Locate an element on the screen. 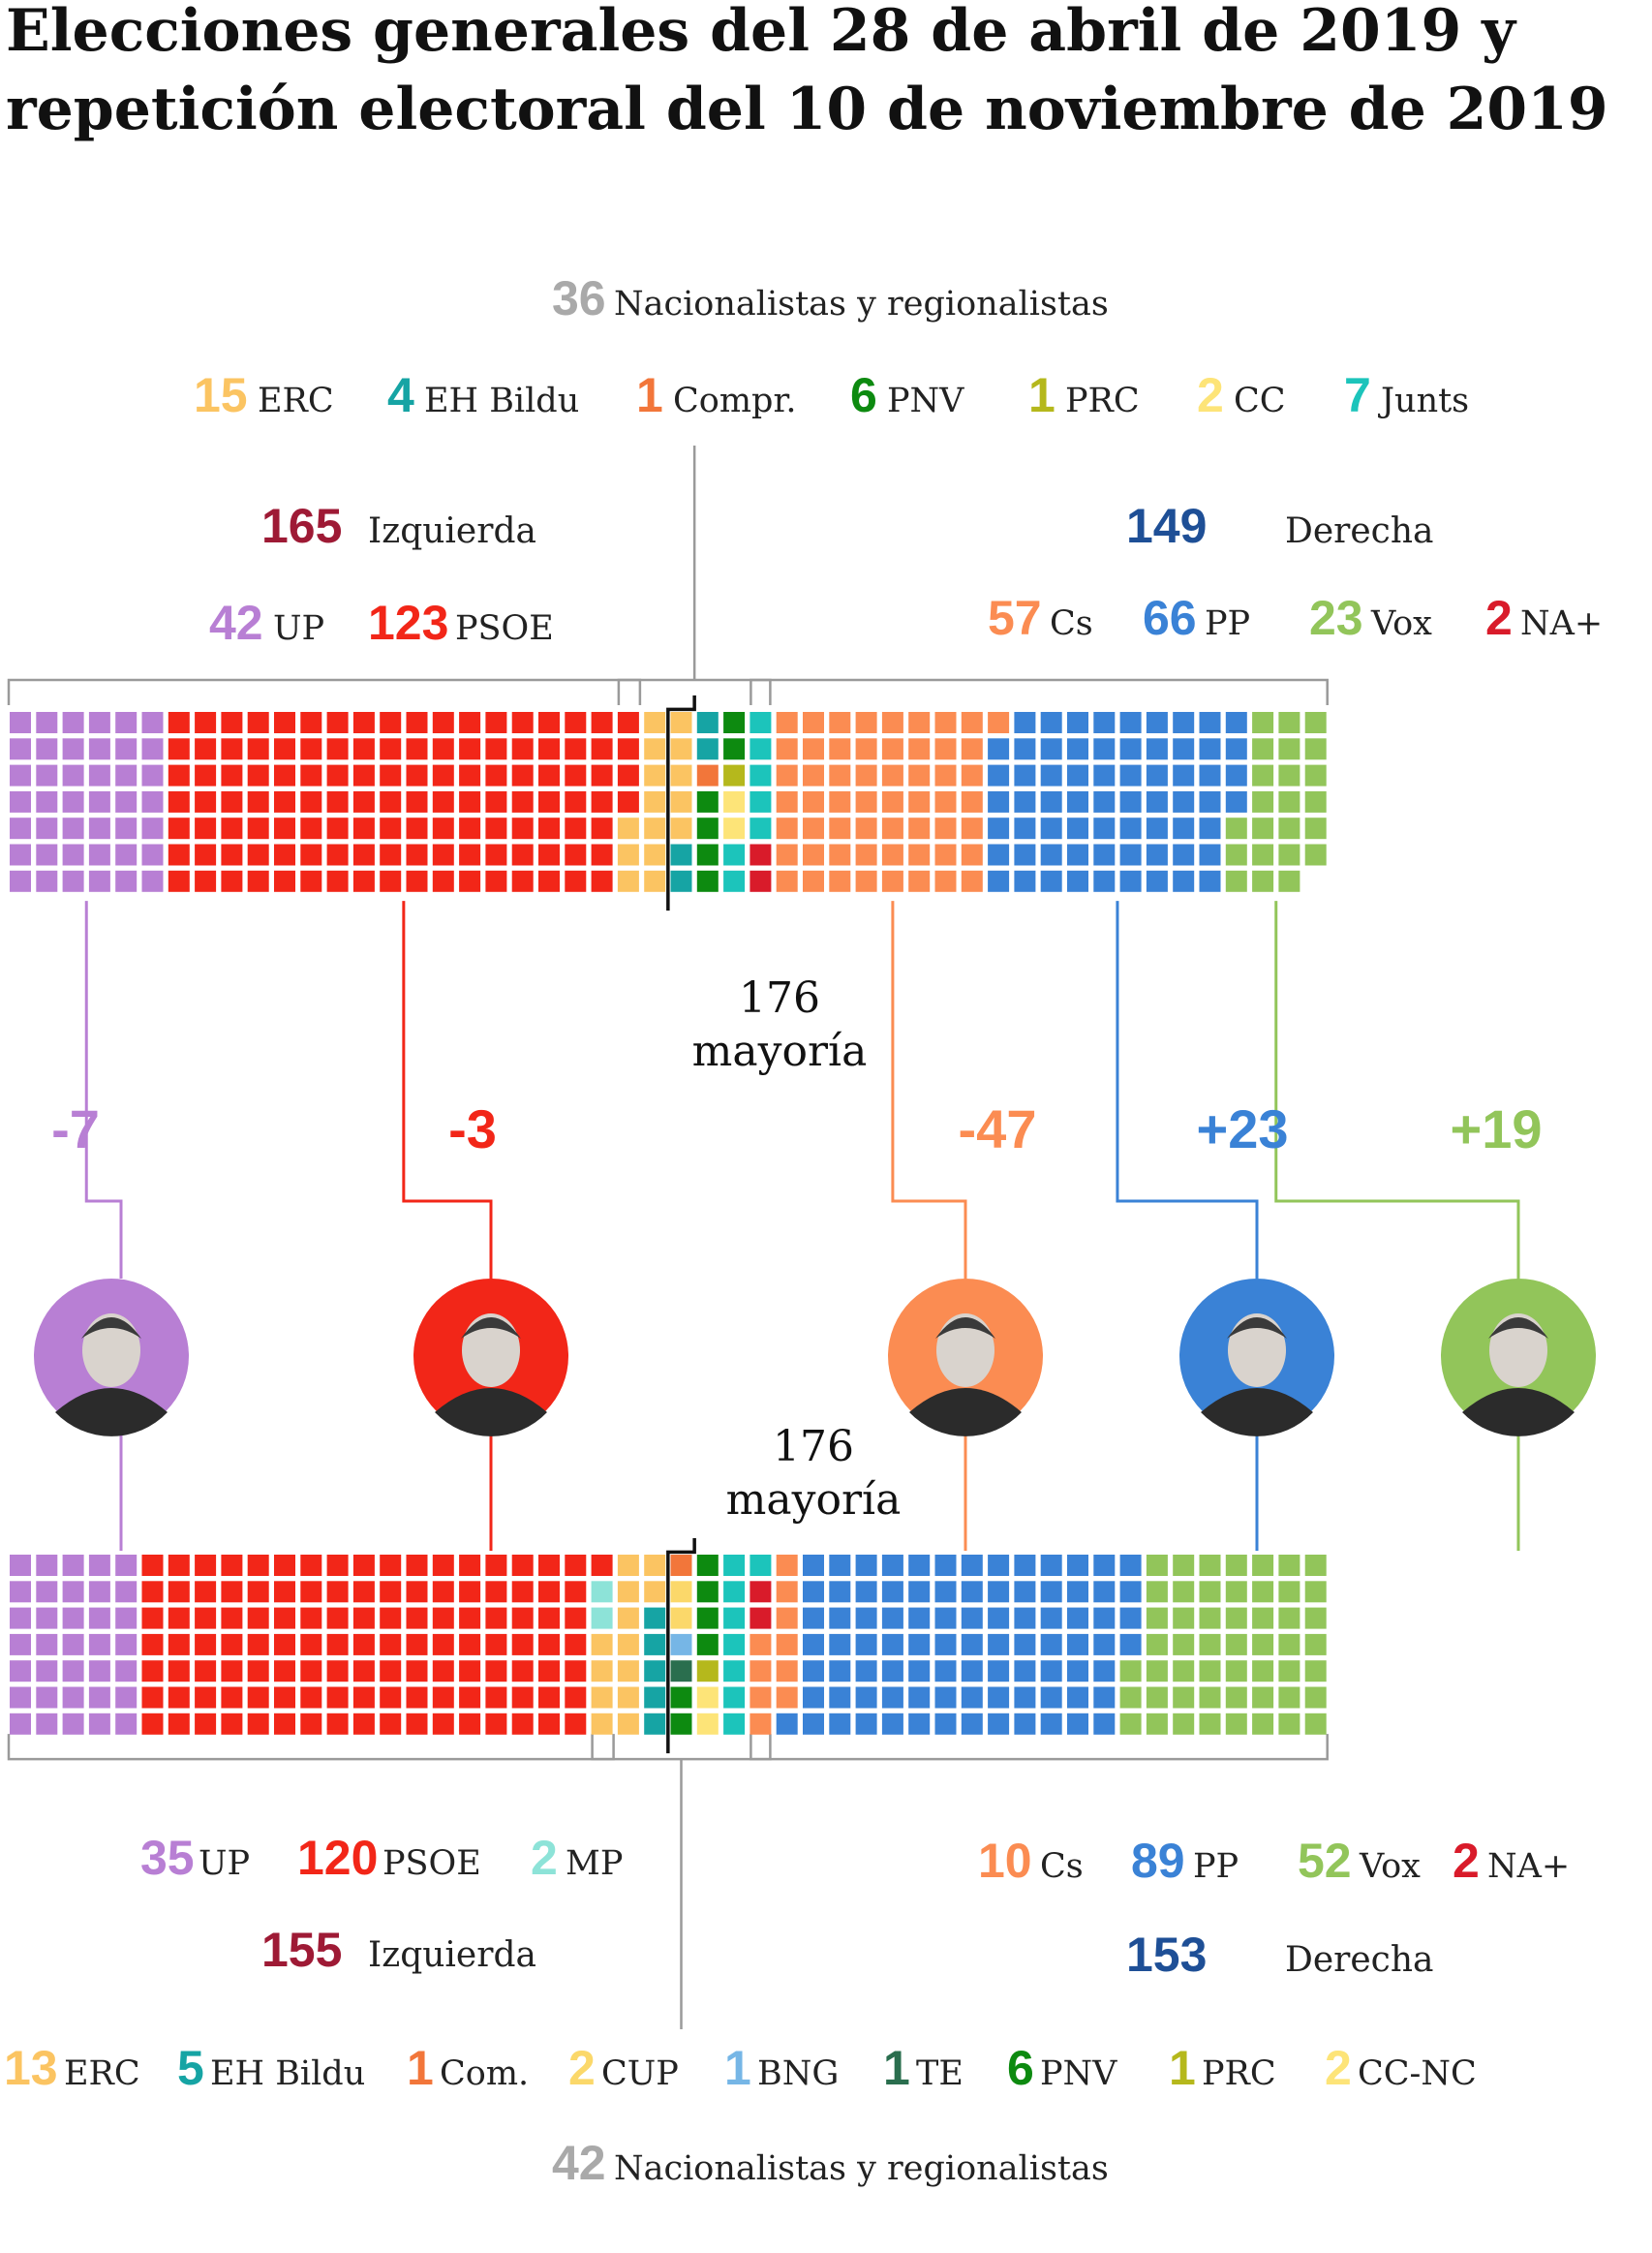 Image resolution: width=1652 pixels, height=2253 pixels. bottom-pp-label: PP is located at coordinates (1216, 1866).